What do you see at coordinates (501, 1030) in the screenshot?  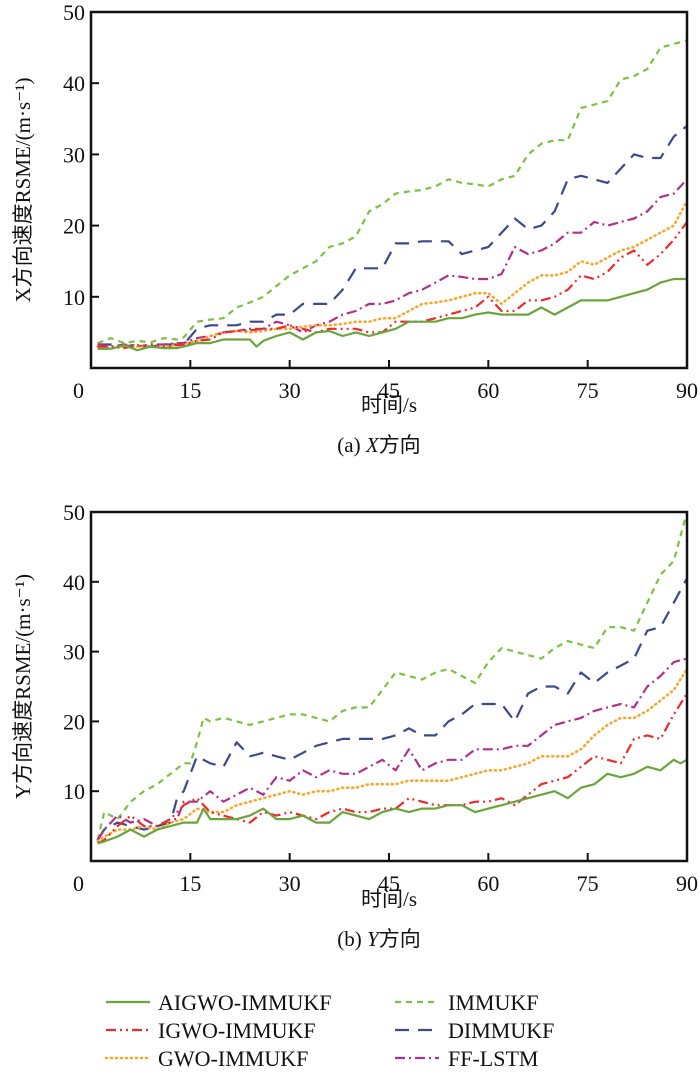 I see `legend-label: DIMMUKF` at bounding box center [501, 1030].